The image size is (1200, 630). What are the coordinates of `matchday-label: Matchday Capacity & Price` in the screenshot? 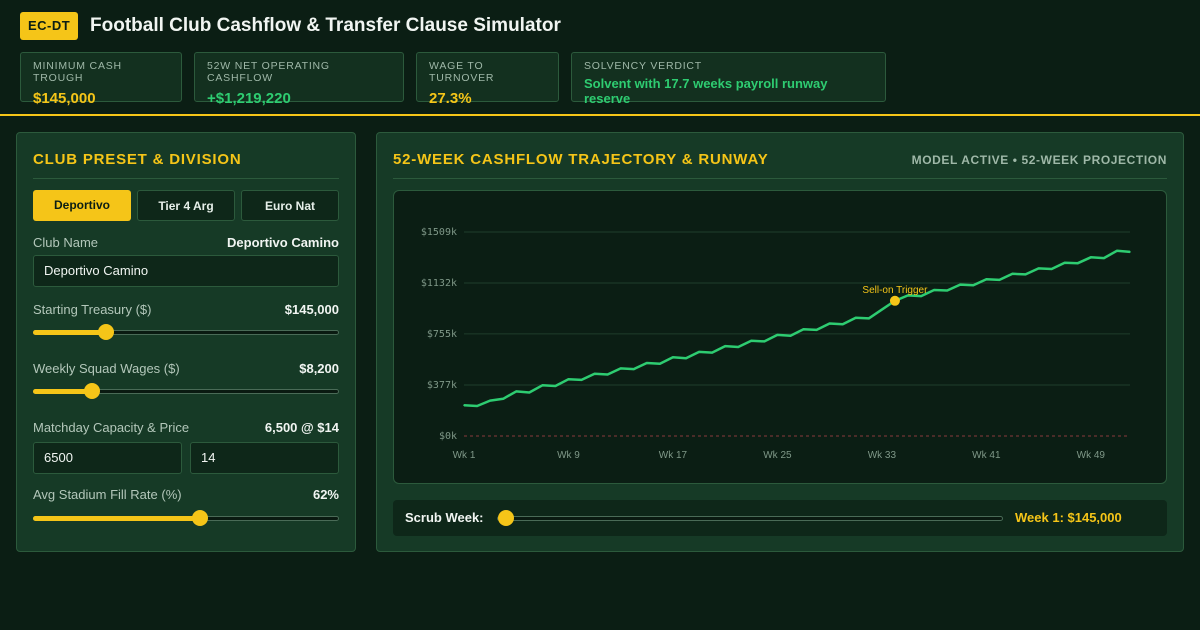 It's located at (111, 427).